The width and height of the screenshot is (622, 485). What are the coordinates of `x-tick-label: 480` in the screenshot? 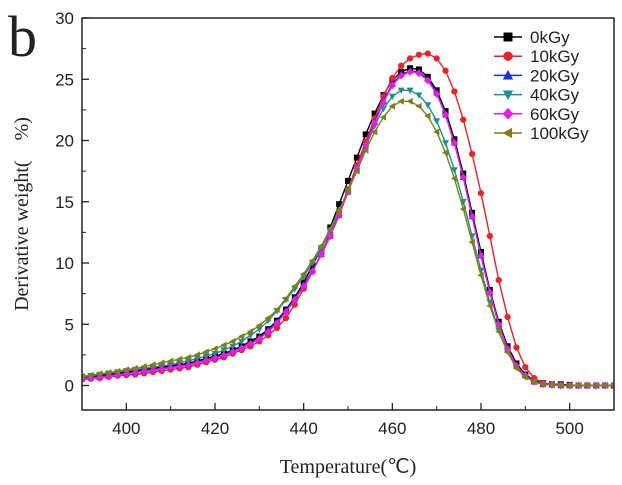 It's located at (481, 428).